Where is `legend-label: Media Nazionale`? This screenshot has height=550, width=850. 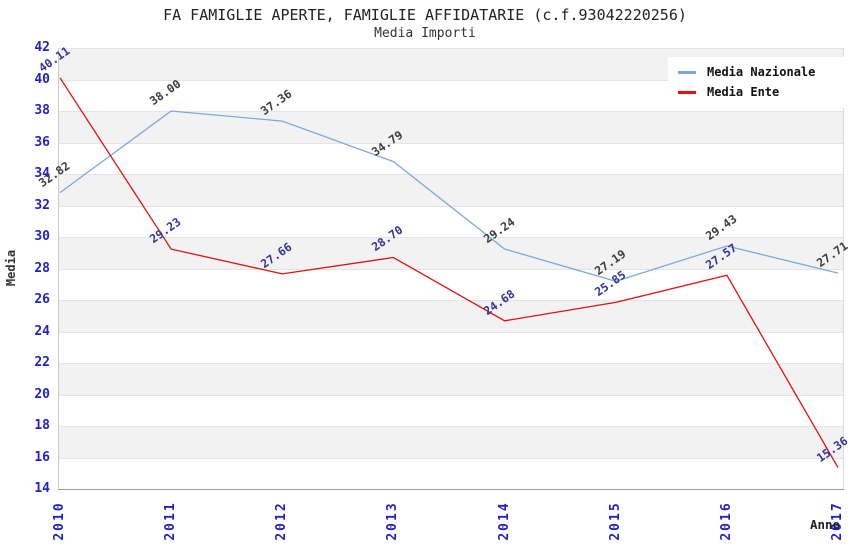
legend-label: Media Nazionale is located at coordinates (761, 72).